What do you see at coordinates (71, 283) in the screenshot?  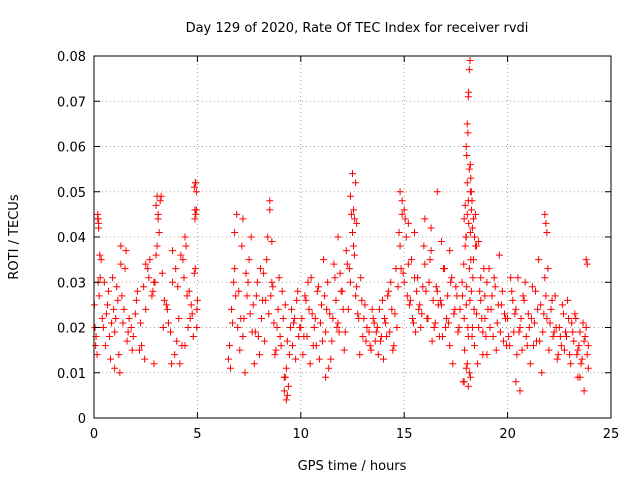 I see `y-tick-label: 0.03` at bounding box center [71, 283].